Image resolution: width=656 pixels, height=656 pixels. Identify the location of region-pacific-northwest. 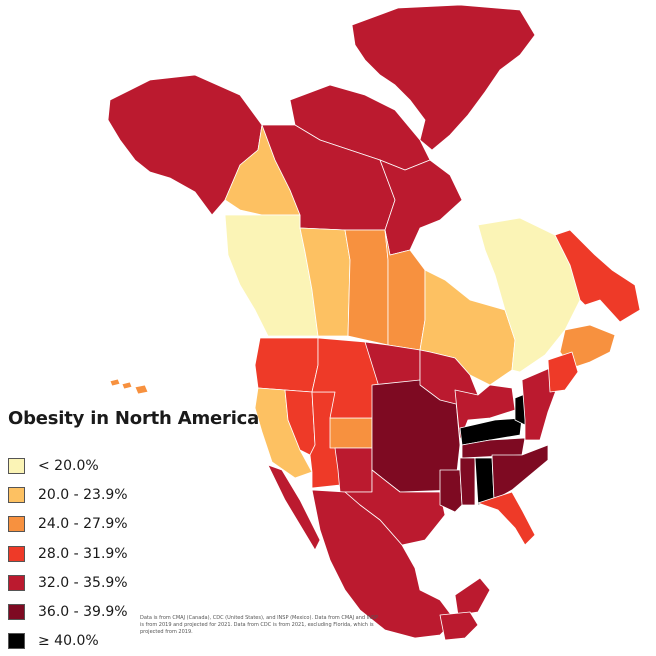
(286, 365).